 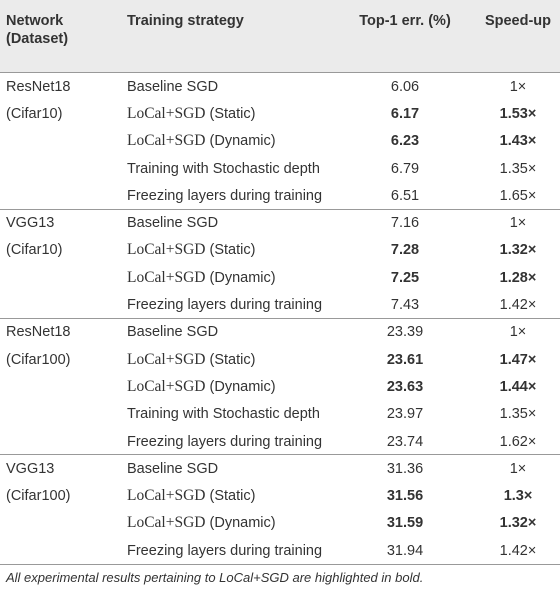 What do you see at coordinates (518, 113) in the screenshot?
I see `speedup: 1.53×` at bounding box center [518, 113].